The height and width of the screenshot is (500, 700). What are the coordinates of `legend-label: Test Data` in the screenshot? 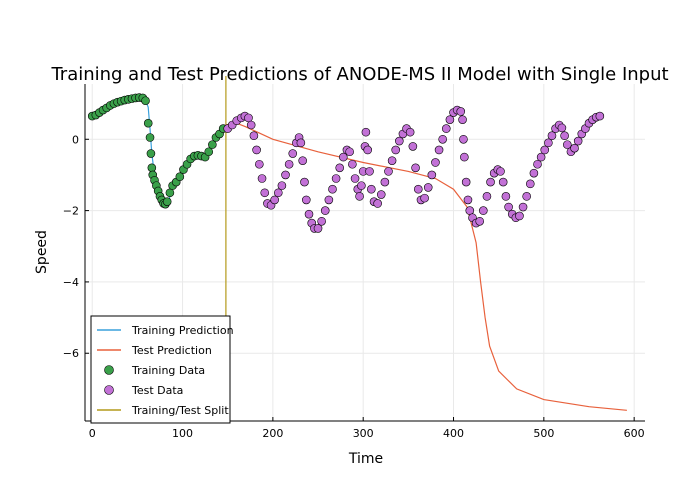 It's located at (157, 390).